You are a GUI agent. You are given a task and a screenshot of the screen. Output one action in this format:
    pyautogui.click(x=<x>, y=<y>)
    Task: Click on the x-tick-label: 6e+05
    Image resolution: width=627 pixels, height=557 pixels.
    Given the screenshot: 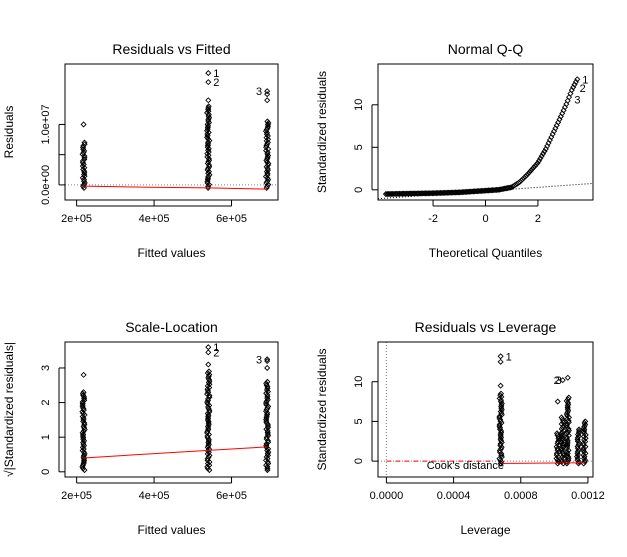 What is the action you would take?
    pyautogui.click(x=231, y=219)
    